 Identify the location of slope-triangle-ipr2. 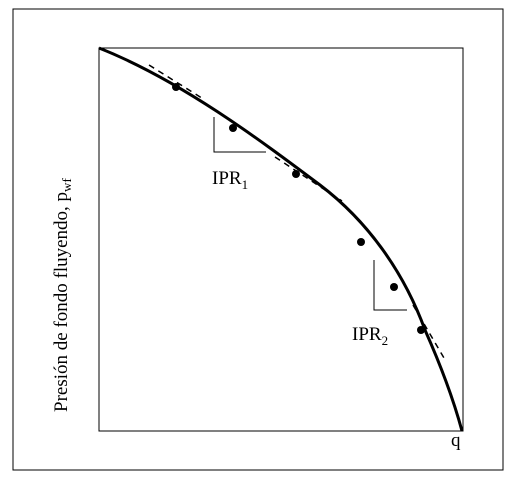
(390, 285).